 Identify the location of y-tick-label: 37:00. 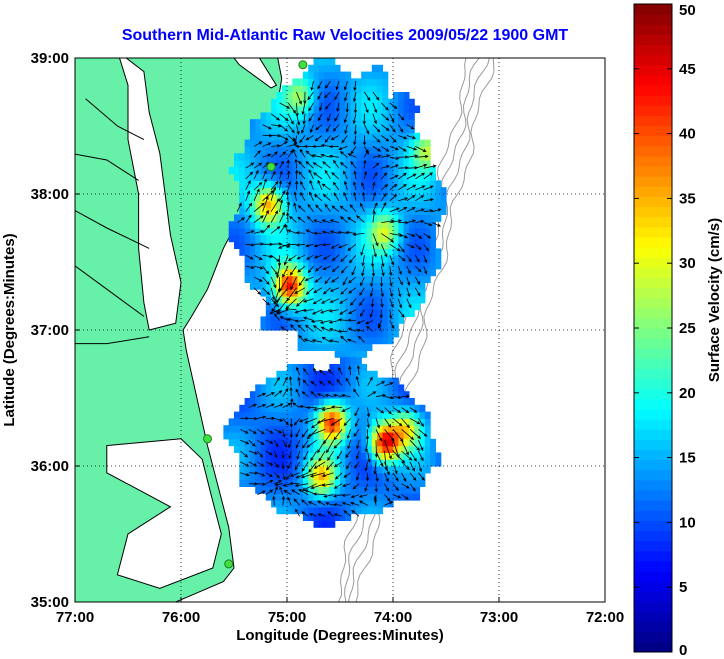
(50, 330).